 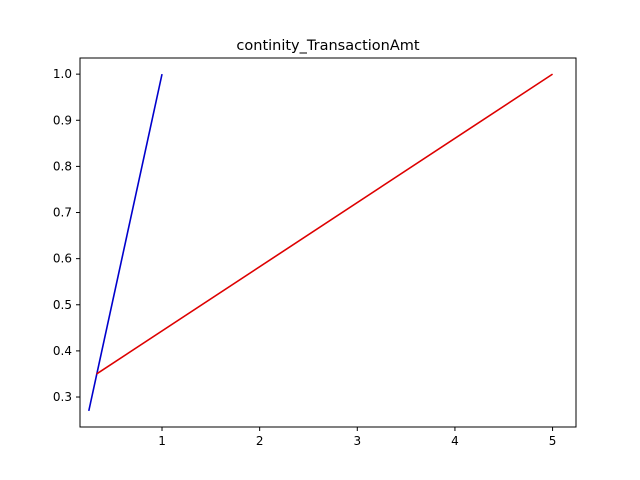 I want to click on y-tick-label: 1.0, so click(x=62, y=74).